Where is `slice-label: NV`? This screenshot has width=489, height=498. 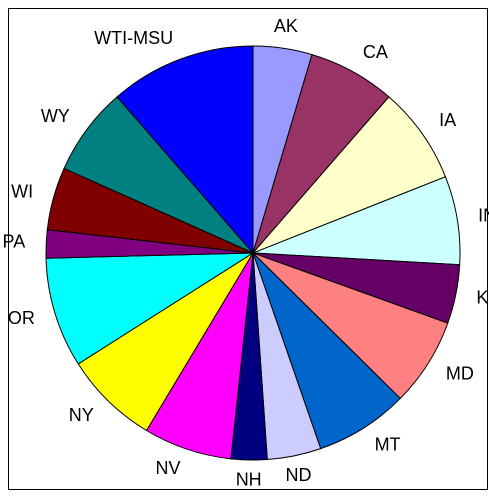
slice-label: NV is located at coordinates (167, 468).